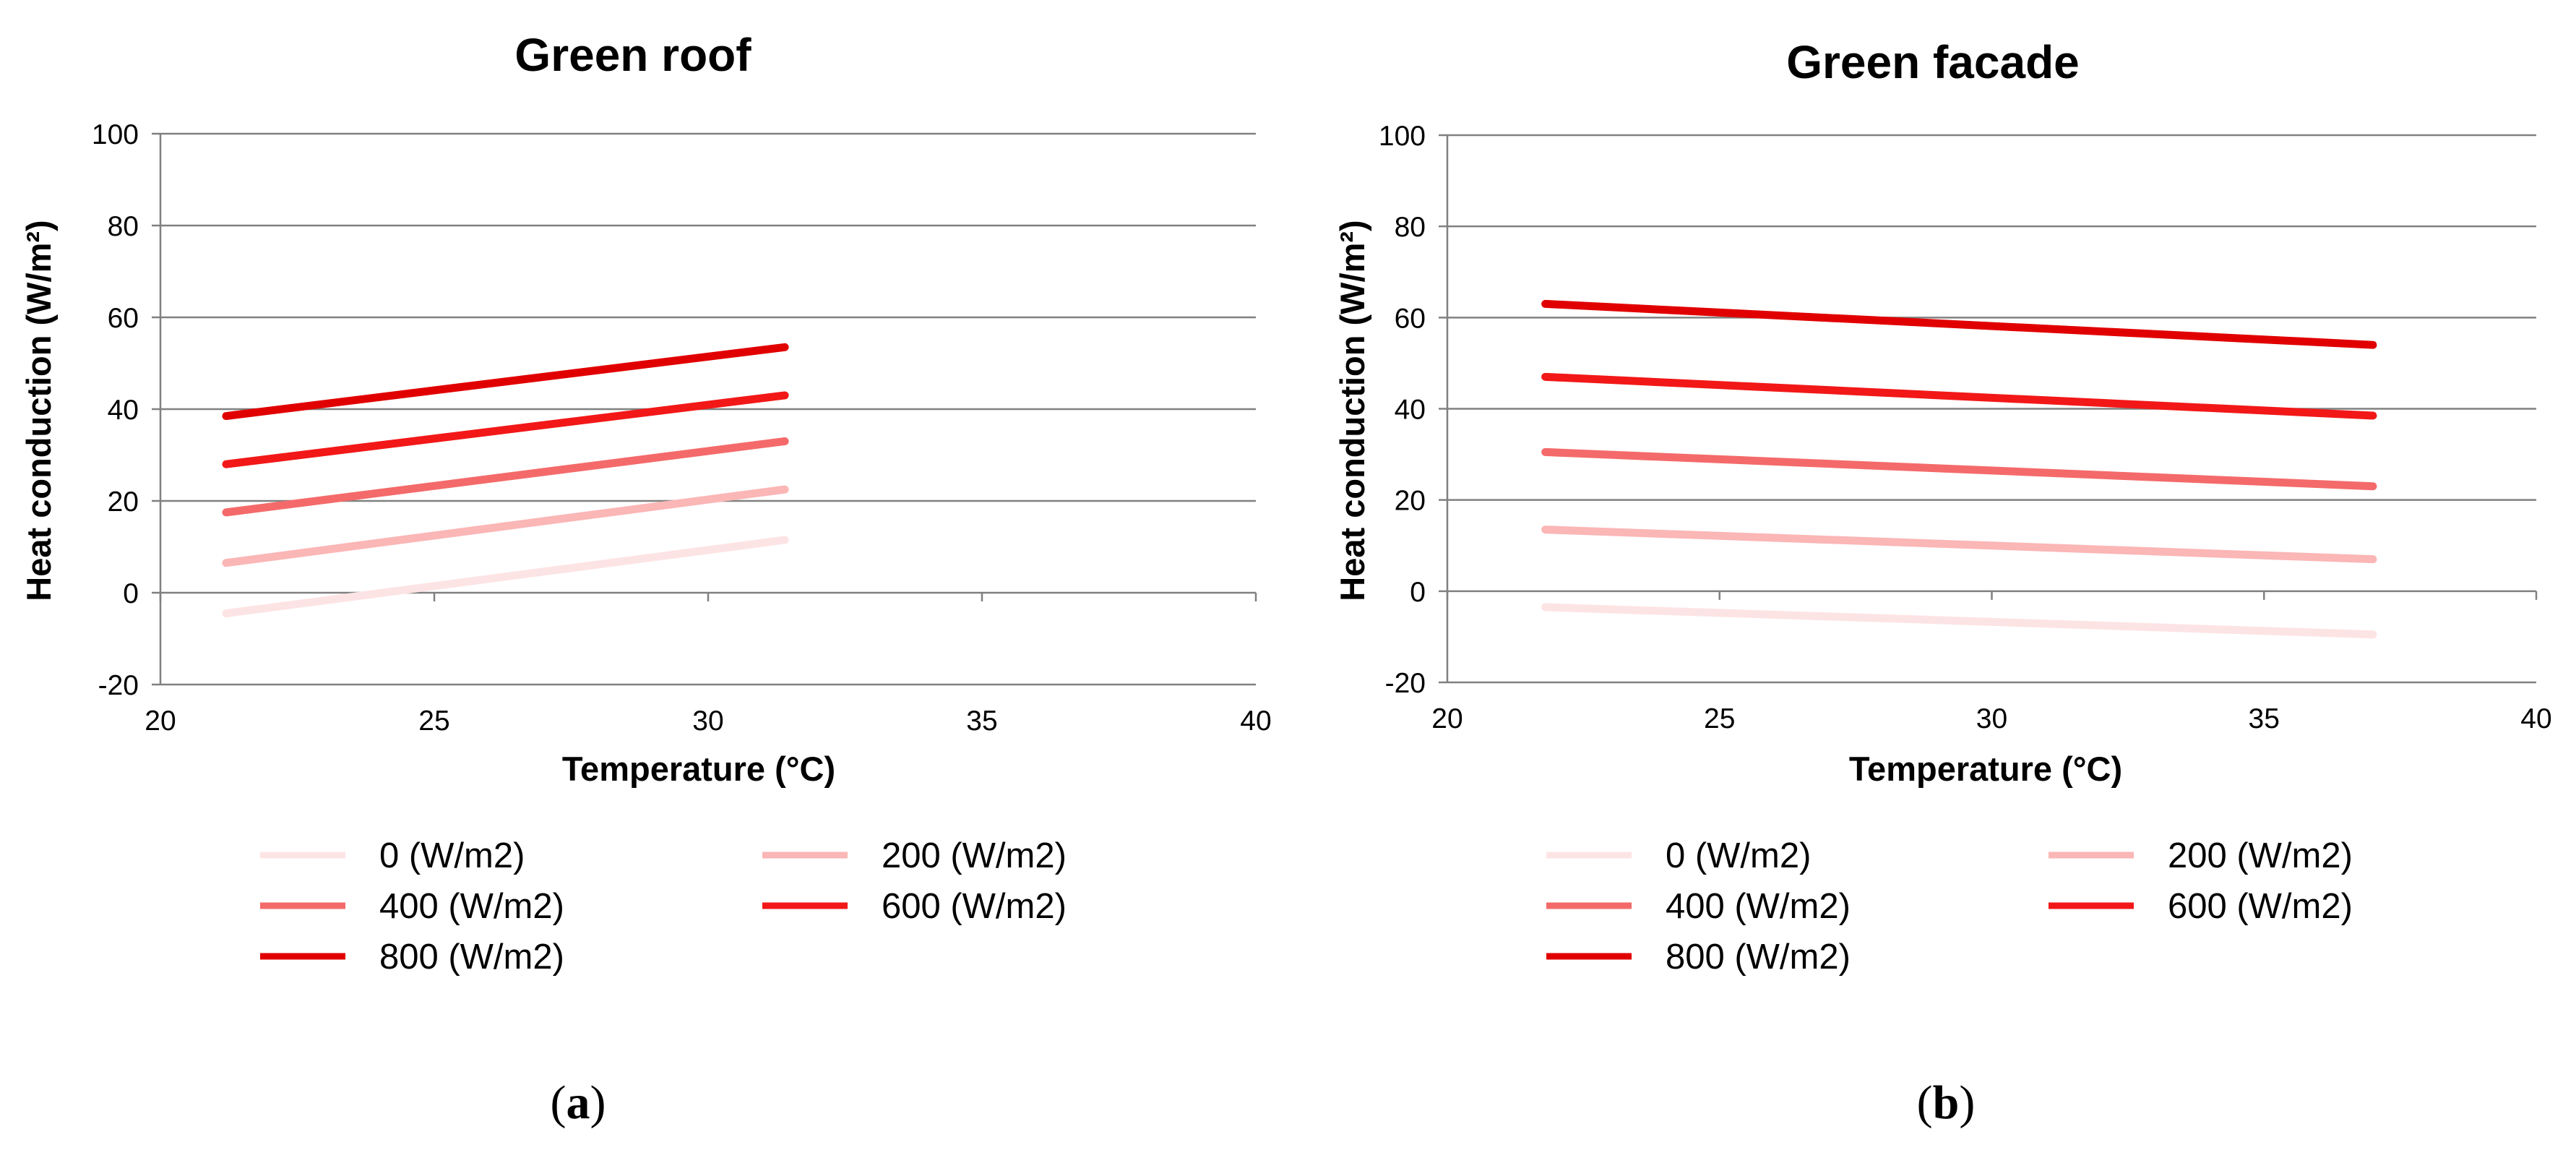 This screenshot has height=1158, width=2576. Describe the element at coordinates (632, 55) in the screenshot. I see `chart-title-green-roof: Green roof` at that location.